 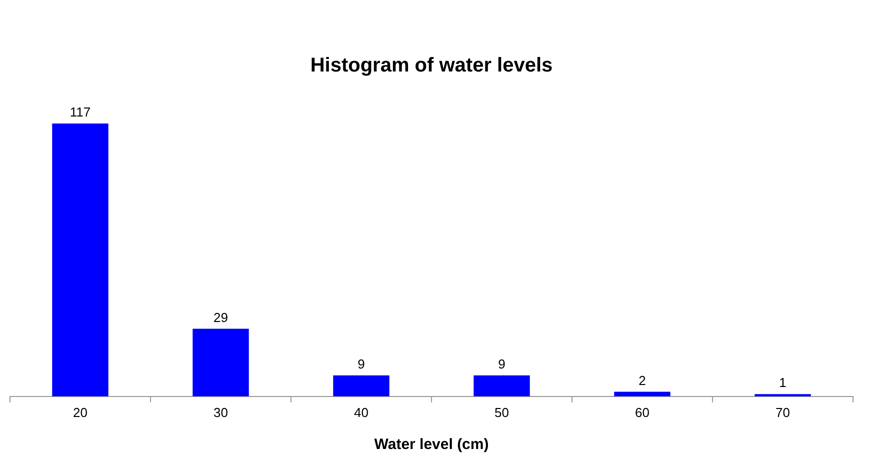 What do you see at coordinates (642, 412) in the screenshot?
I see `x-tick-label: 60` at bounding box center [642, 412].